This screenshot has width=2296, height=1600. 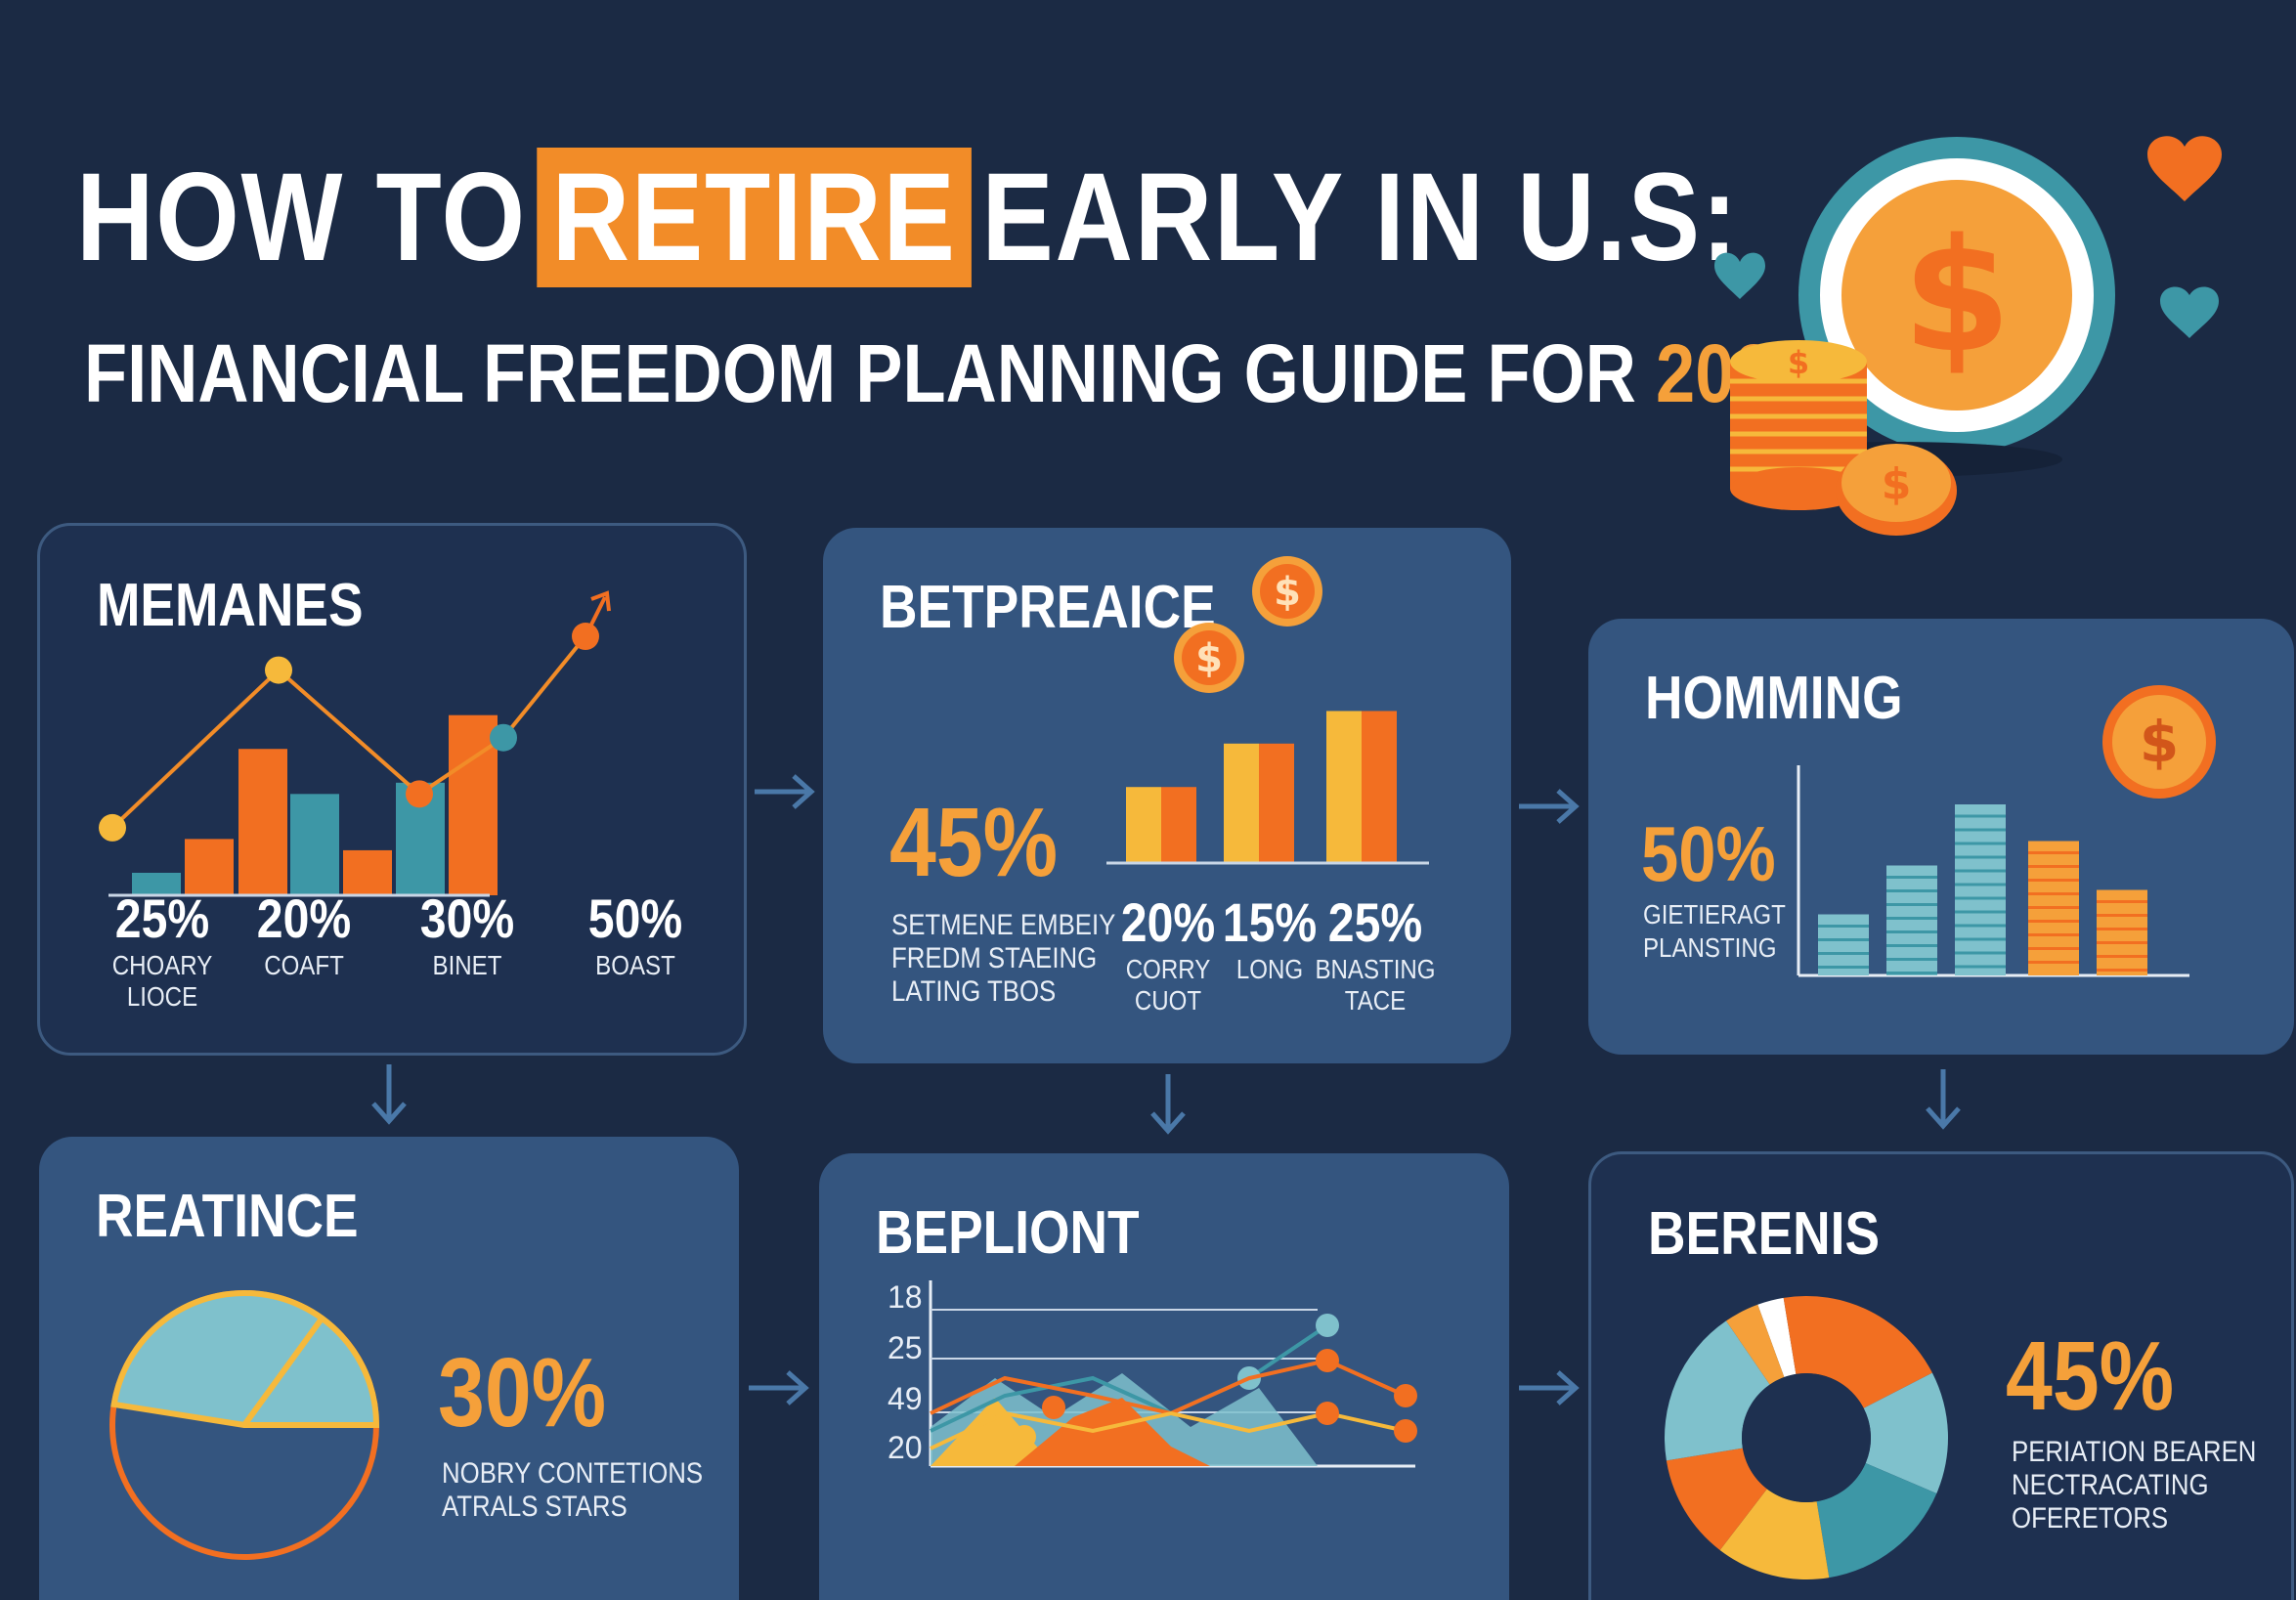 I want to click on pie-divider, so click(x=283, y=1372).